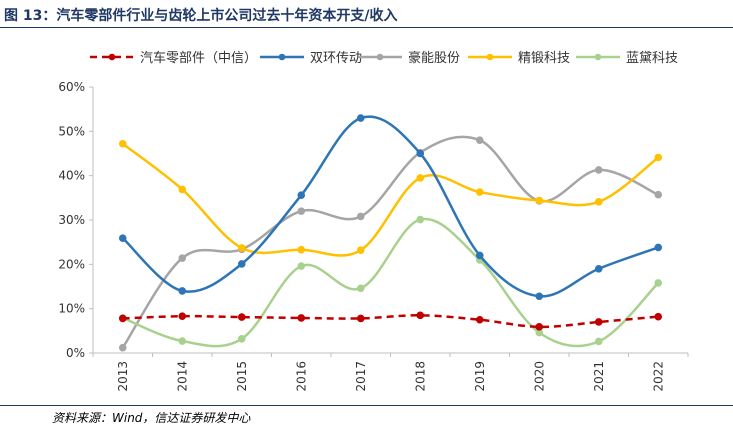 The image size is (733, 442). I want to click on series-line, so click(390, 321).